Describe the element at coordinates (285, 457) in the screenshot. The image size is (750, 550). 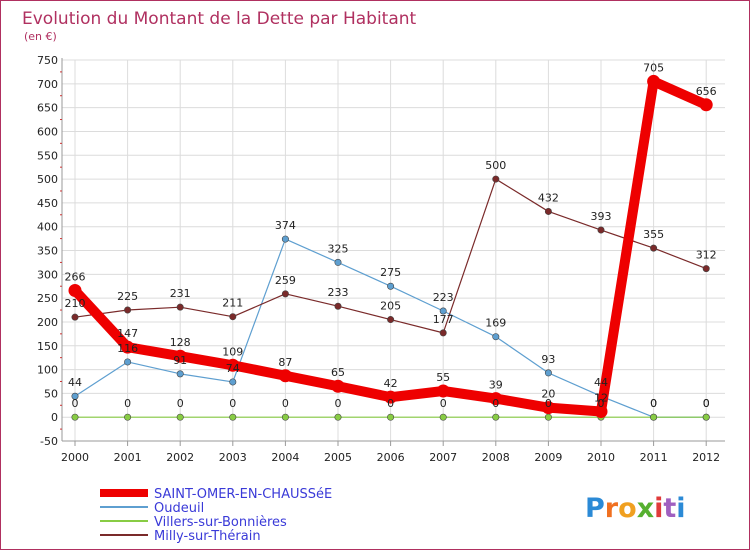
I see `x-tick-label: 2004` at that location.